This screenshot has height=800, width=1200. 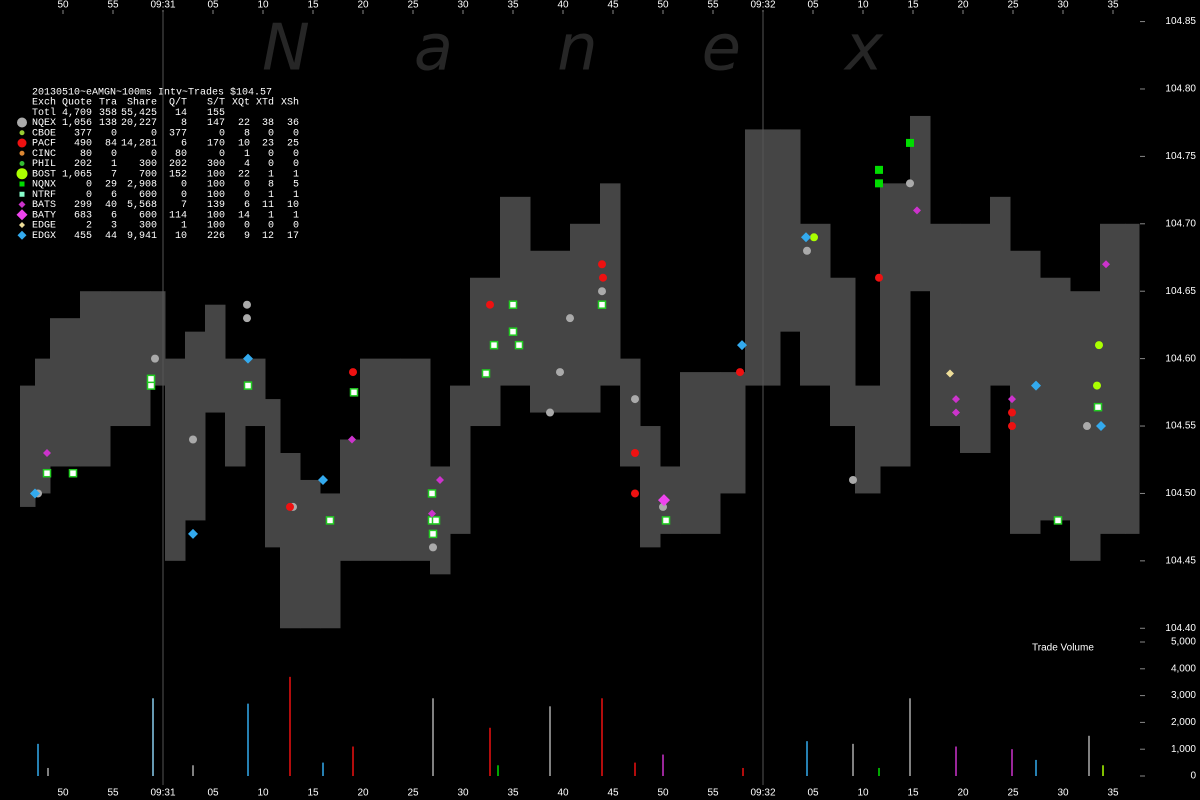 I want to click on x-tick-label: 45, so click(x=613, y=5).